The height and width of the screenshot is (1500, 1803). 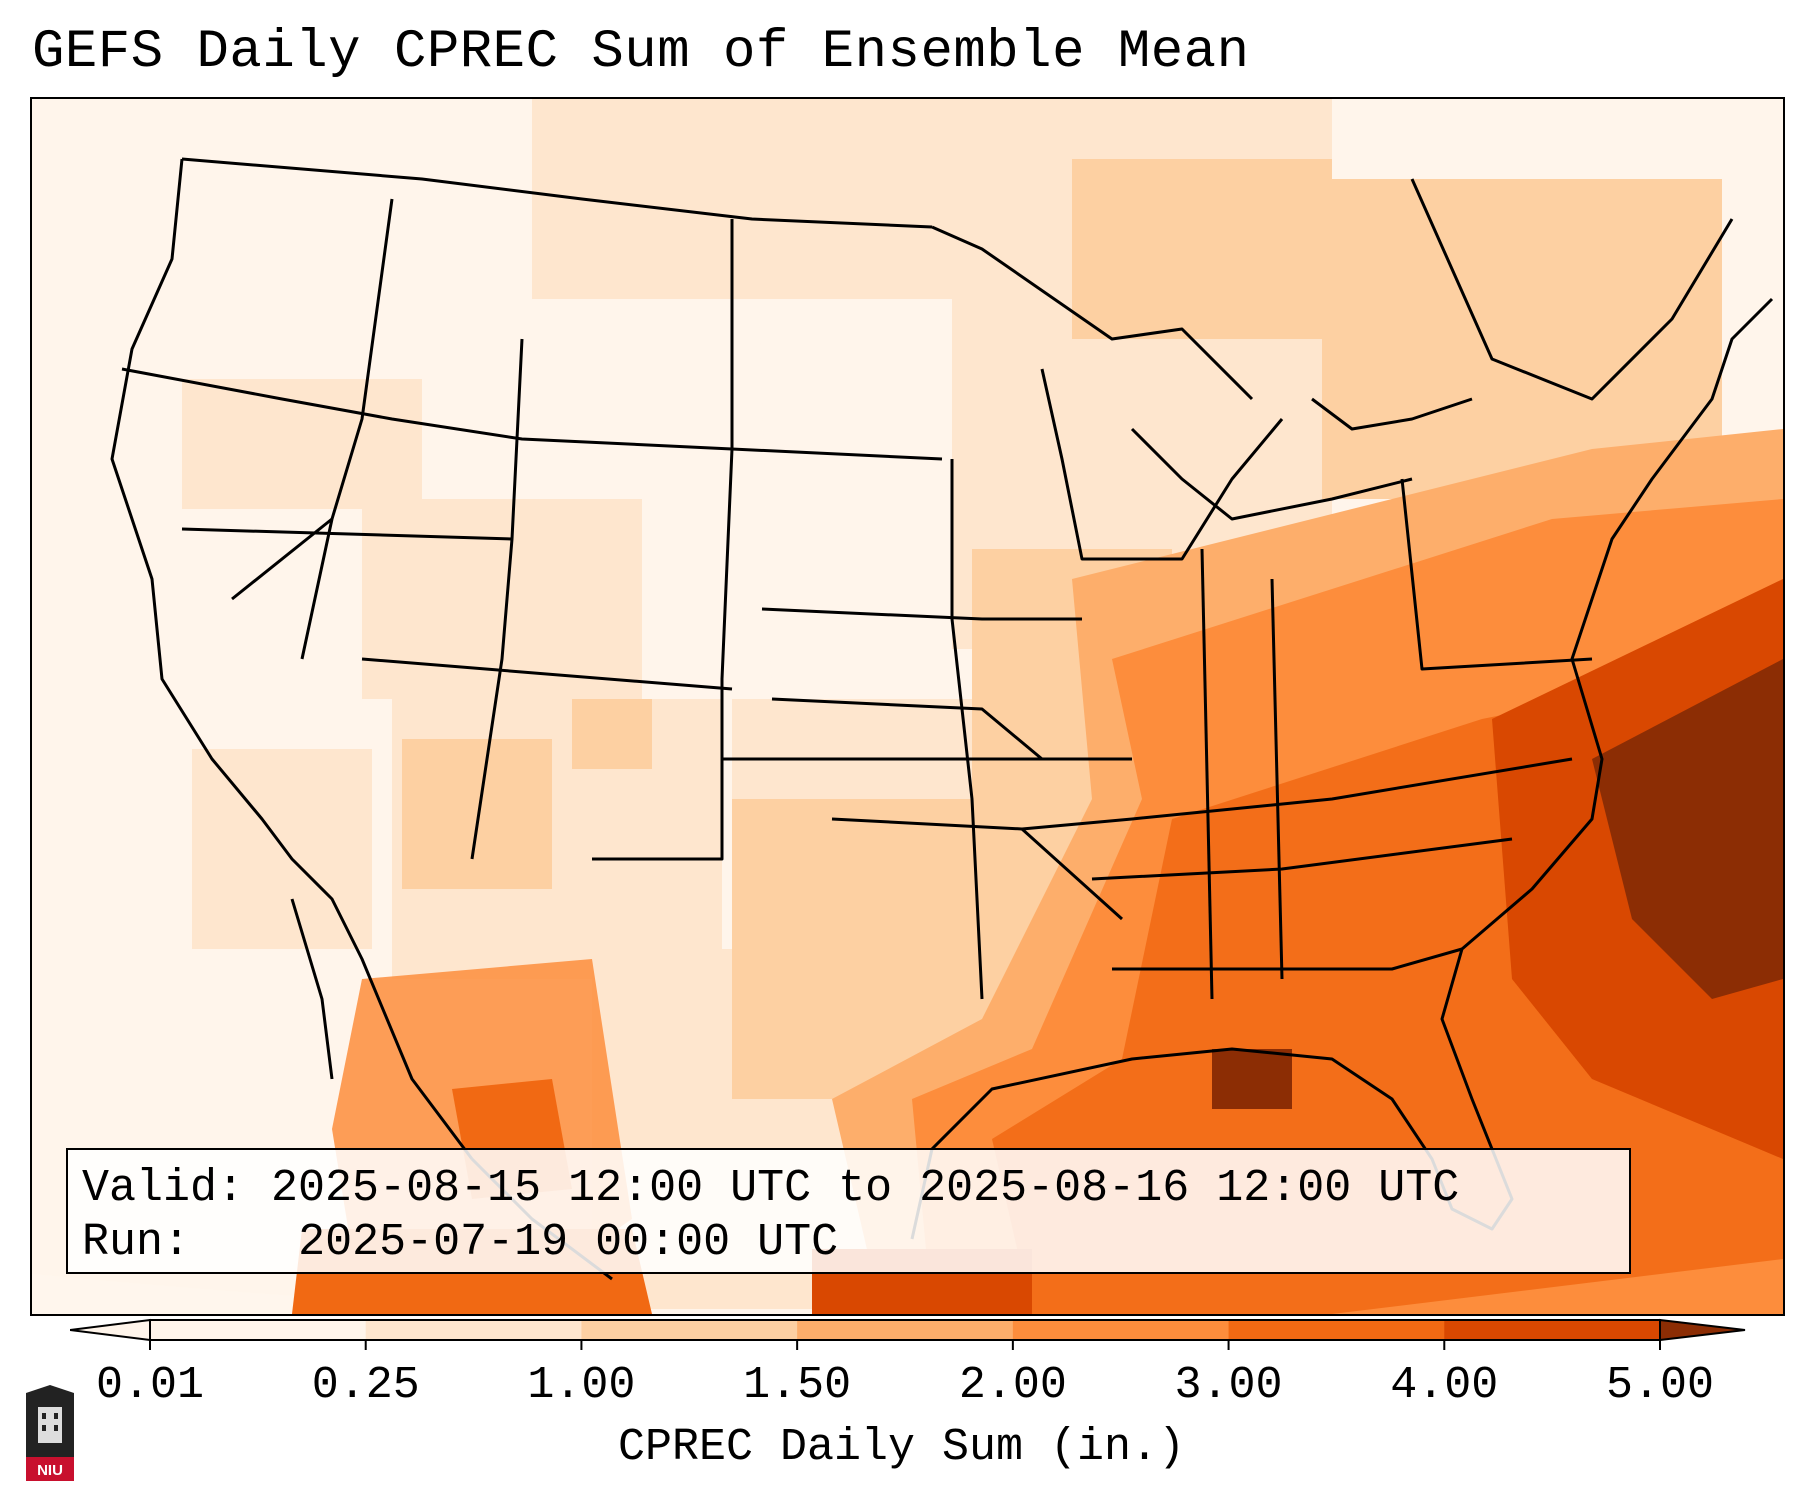 I want to click on valid-label: Valid:, so click(x=163, y=1188).